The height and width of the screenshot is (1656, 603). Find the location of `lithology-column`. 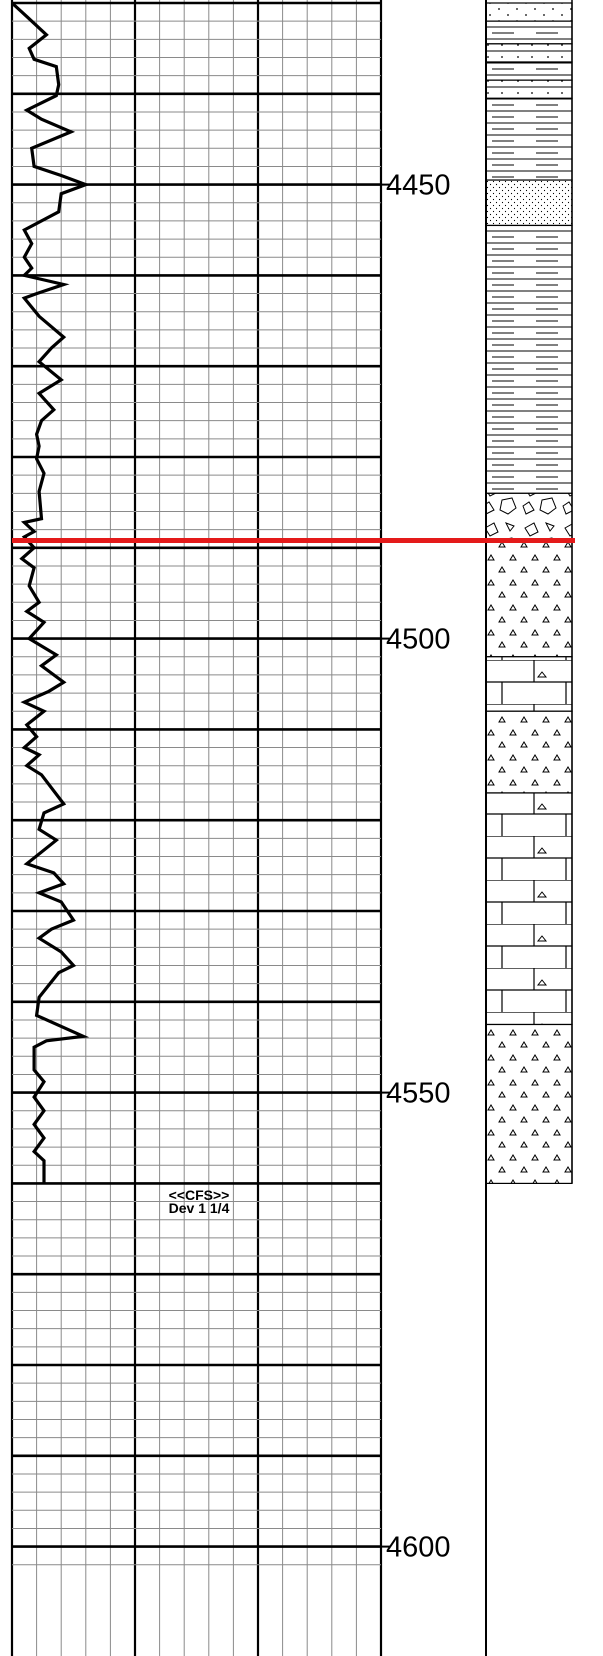

lithology-column is located at coordinates (529, 828).